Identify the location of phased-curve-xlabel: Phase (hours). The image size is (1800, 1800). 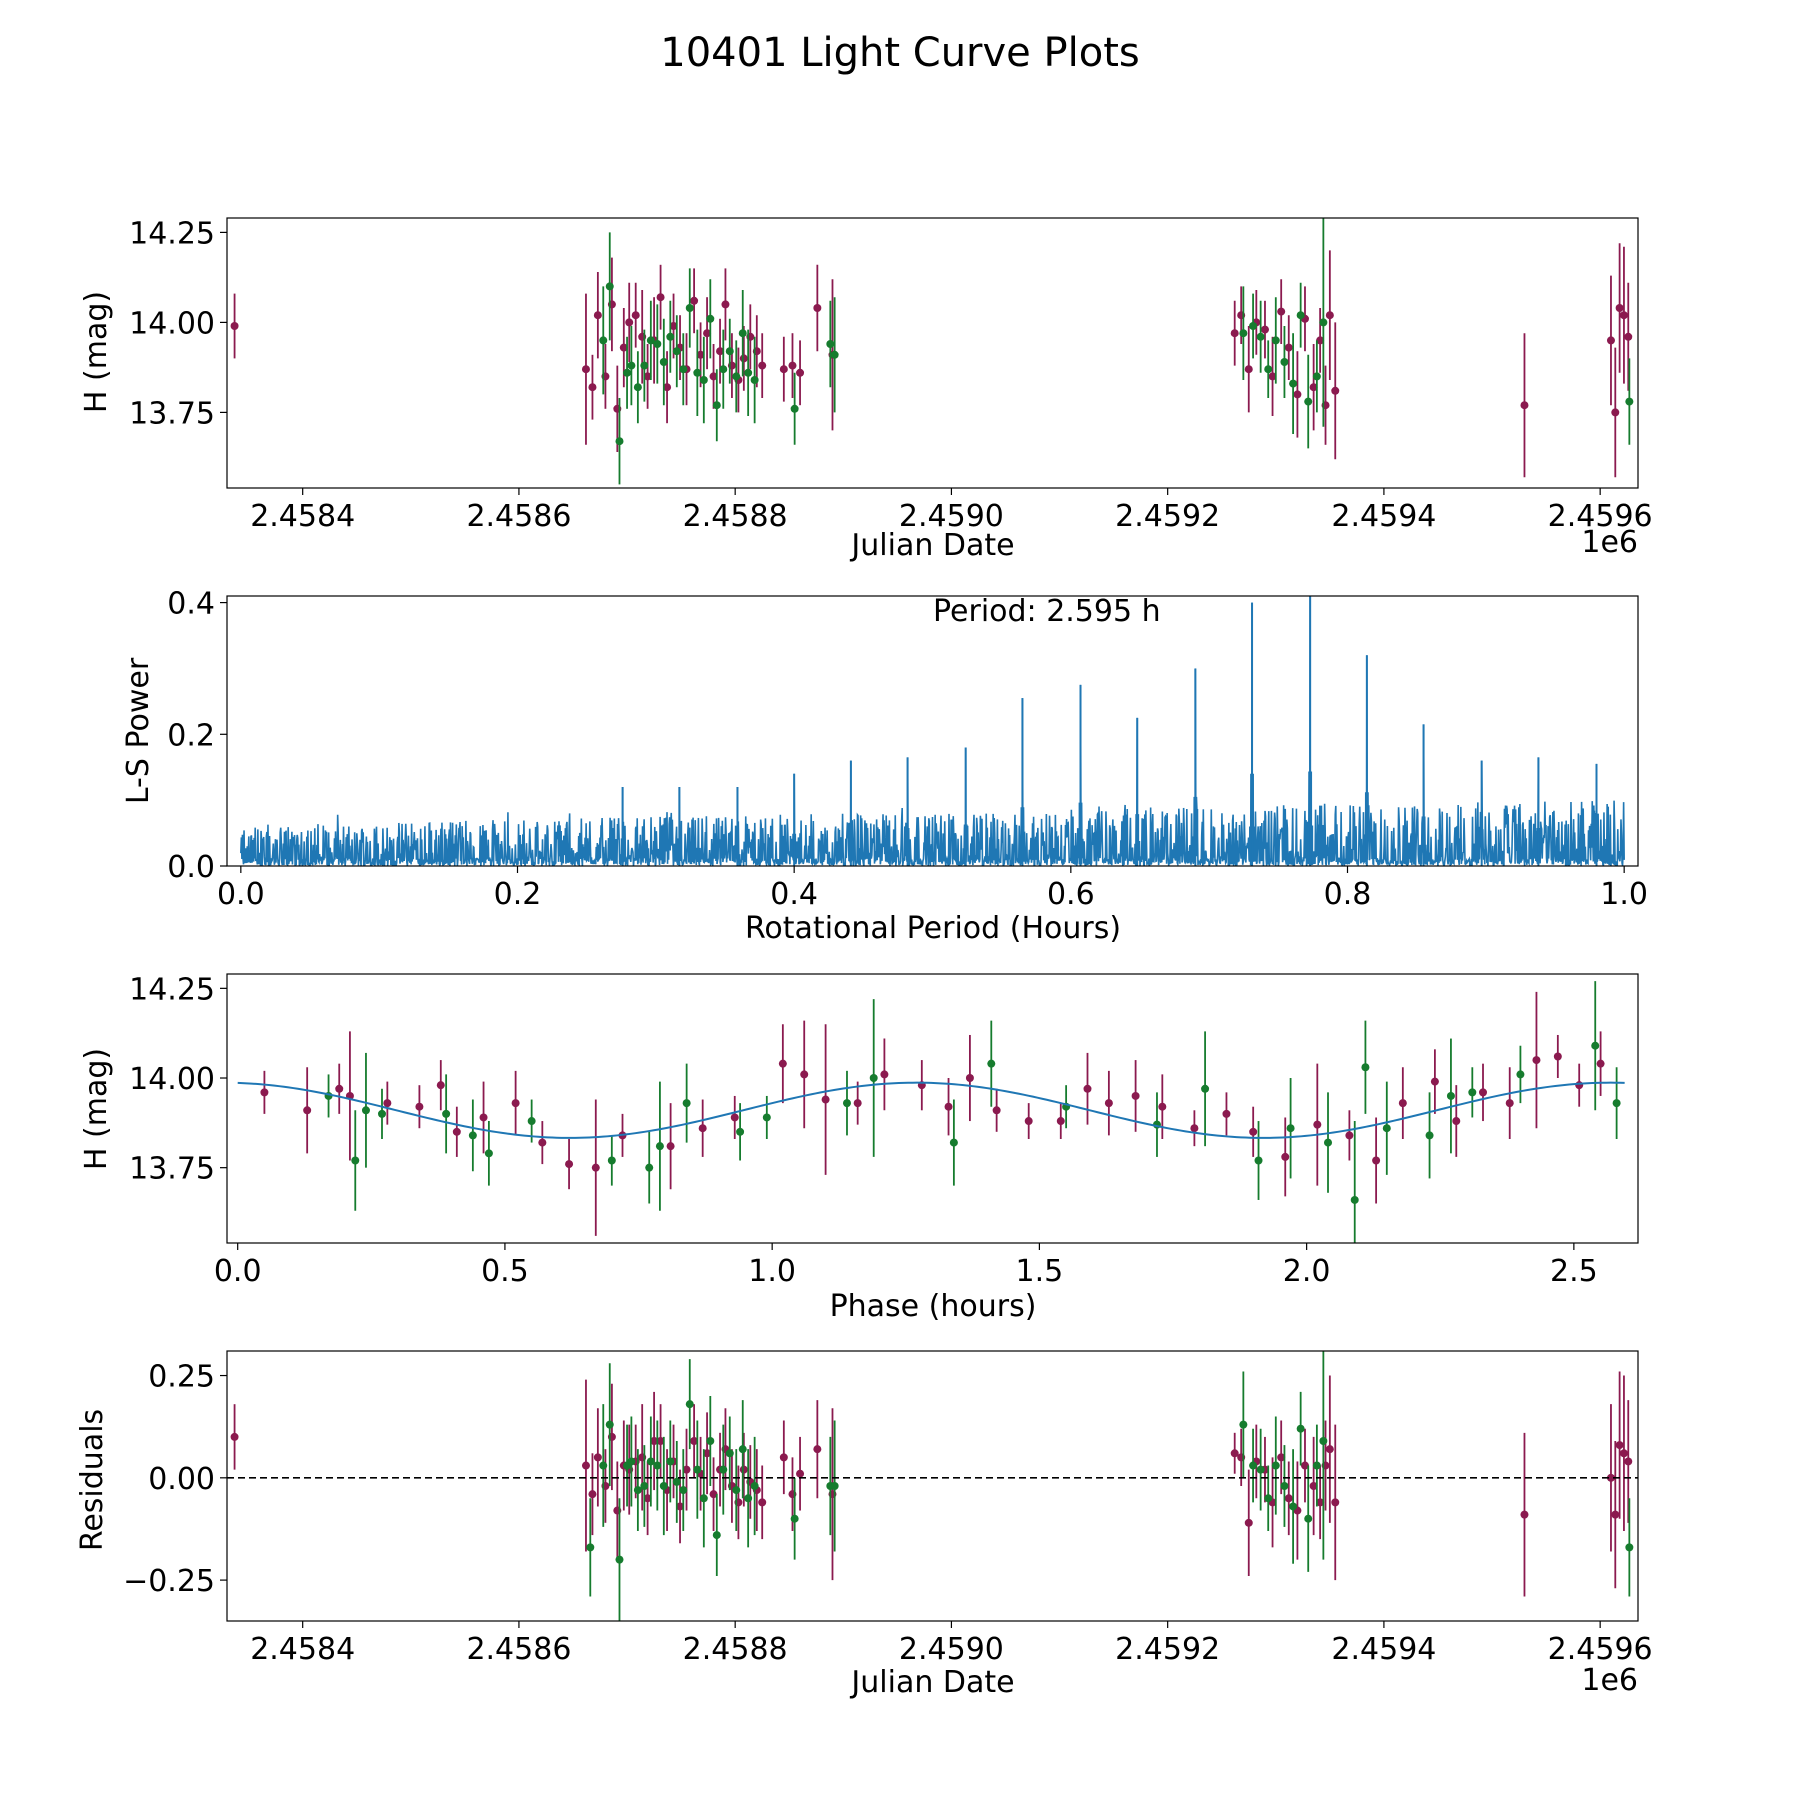
(933, 1306).